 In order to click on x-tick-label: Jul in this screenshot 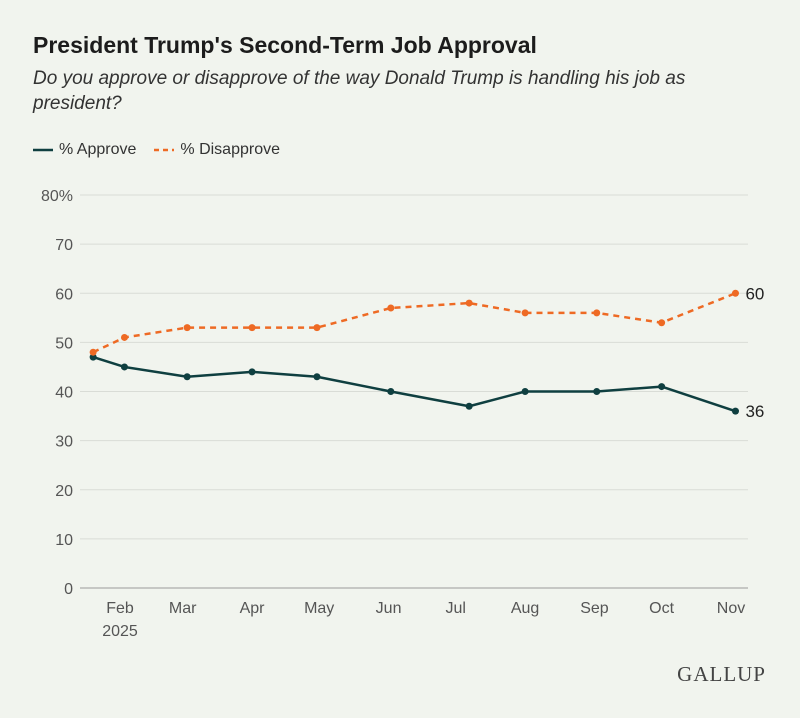, I will do `click(455, 608)`.